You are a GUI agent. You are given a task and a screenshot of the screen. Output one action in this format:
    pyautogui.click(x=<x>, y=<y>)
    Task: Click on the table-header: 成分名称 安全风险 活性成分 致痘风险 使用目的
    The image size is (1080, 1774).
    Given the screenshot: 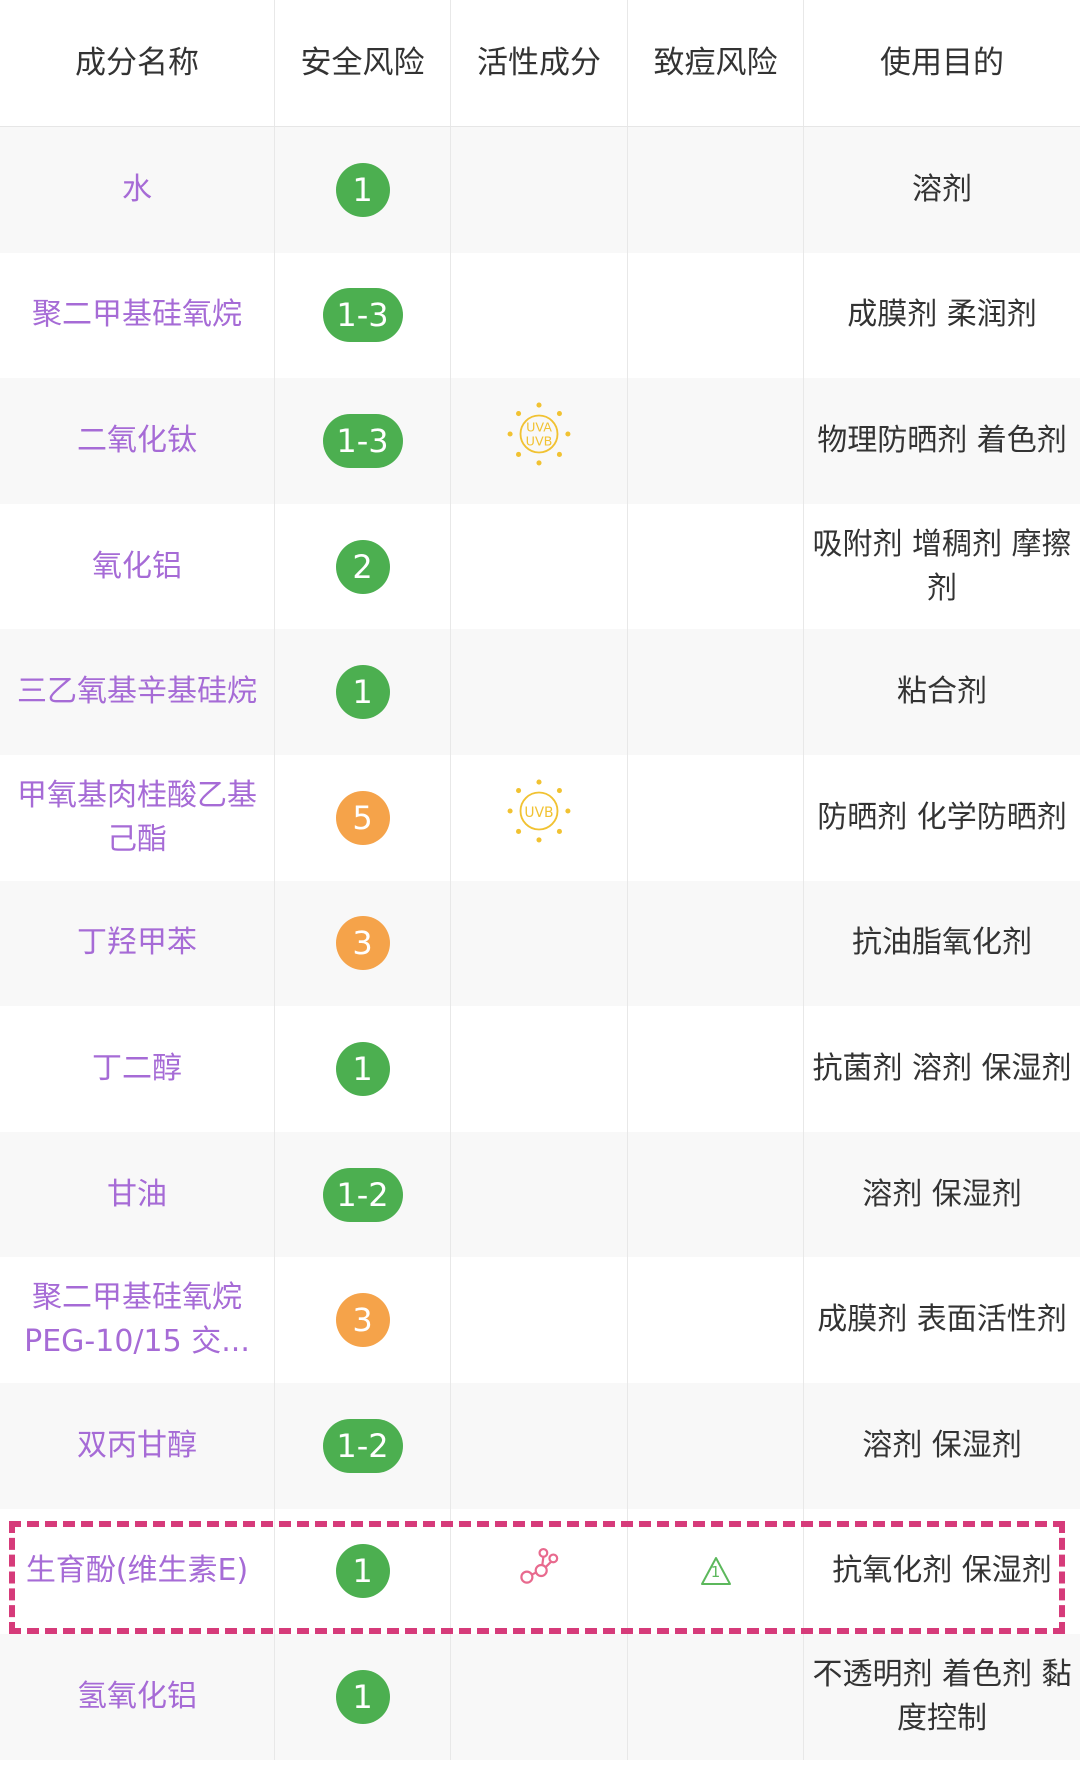 What is the action you would take?
    pyautogui.click(x=540, y=63)
    